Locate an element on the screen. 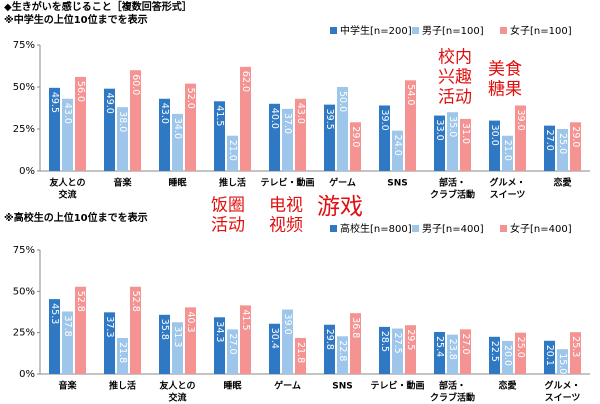 This screenshot has width=600, height=404. value-label: 39.5 is located at coordinates (329, 119).